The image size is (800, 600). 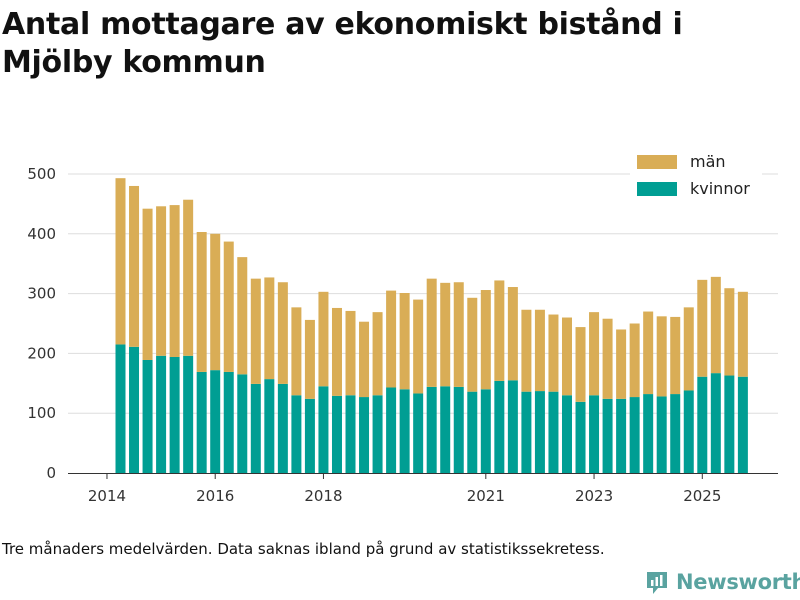 What do you see at coordinates (51, 473) in the screenshot?
I see `y-tick-label: 0` at bounding box center [51, 473].